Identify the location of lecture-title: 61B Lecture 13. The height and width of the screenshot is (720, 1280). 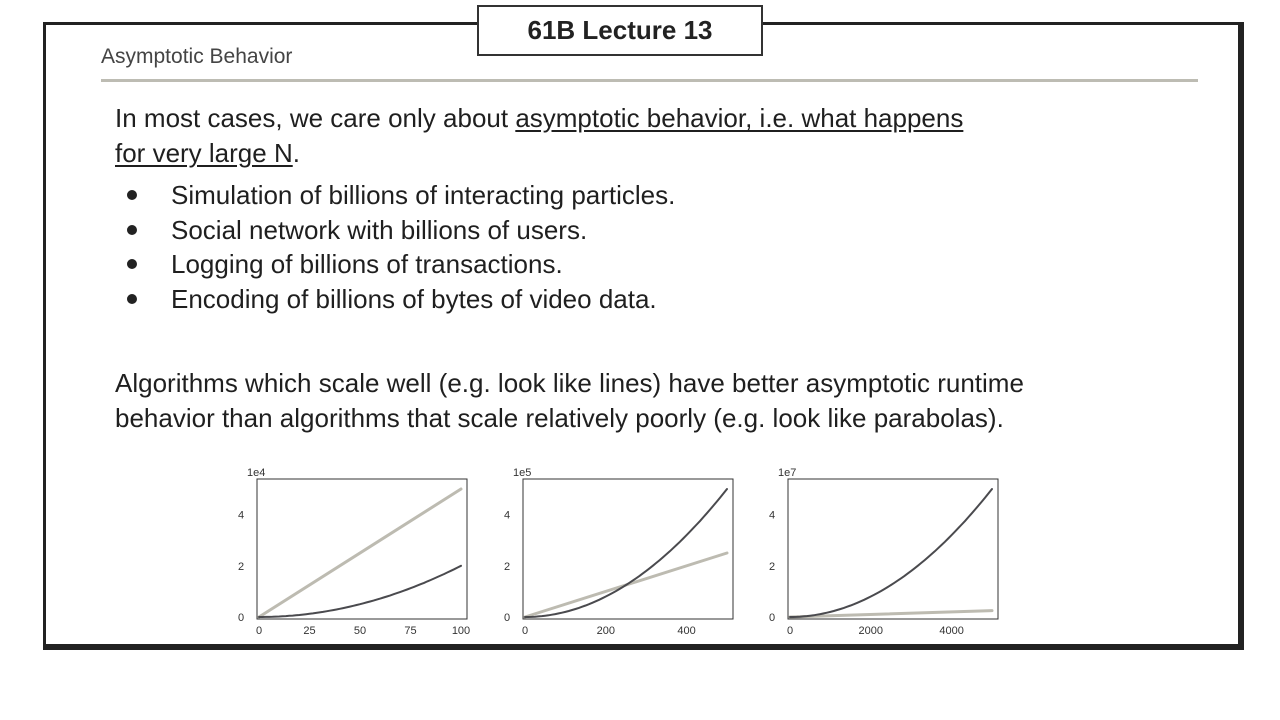
(620, 30).